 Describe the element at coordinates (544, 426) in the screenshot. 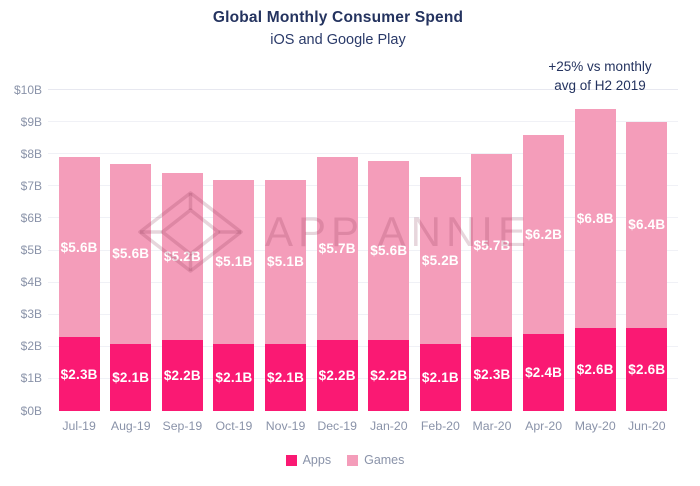

I see `x-tick-label: Apr-20` at that location.